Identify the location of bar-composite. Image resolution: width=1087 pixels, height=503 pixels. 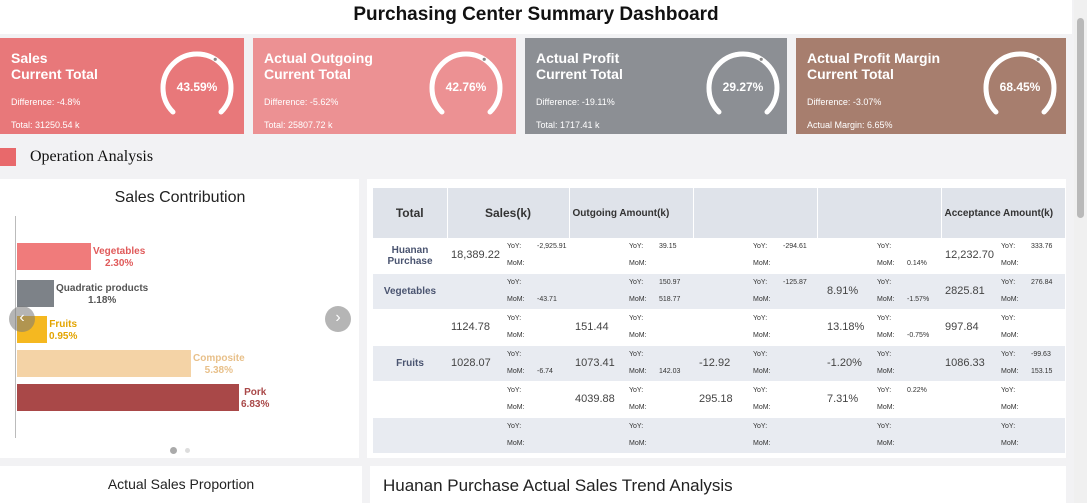
(104, 363).